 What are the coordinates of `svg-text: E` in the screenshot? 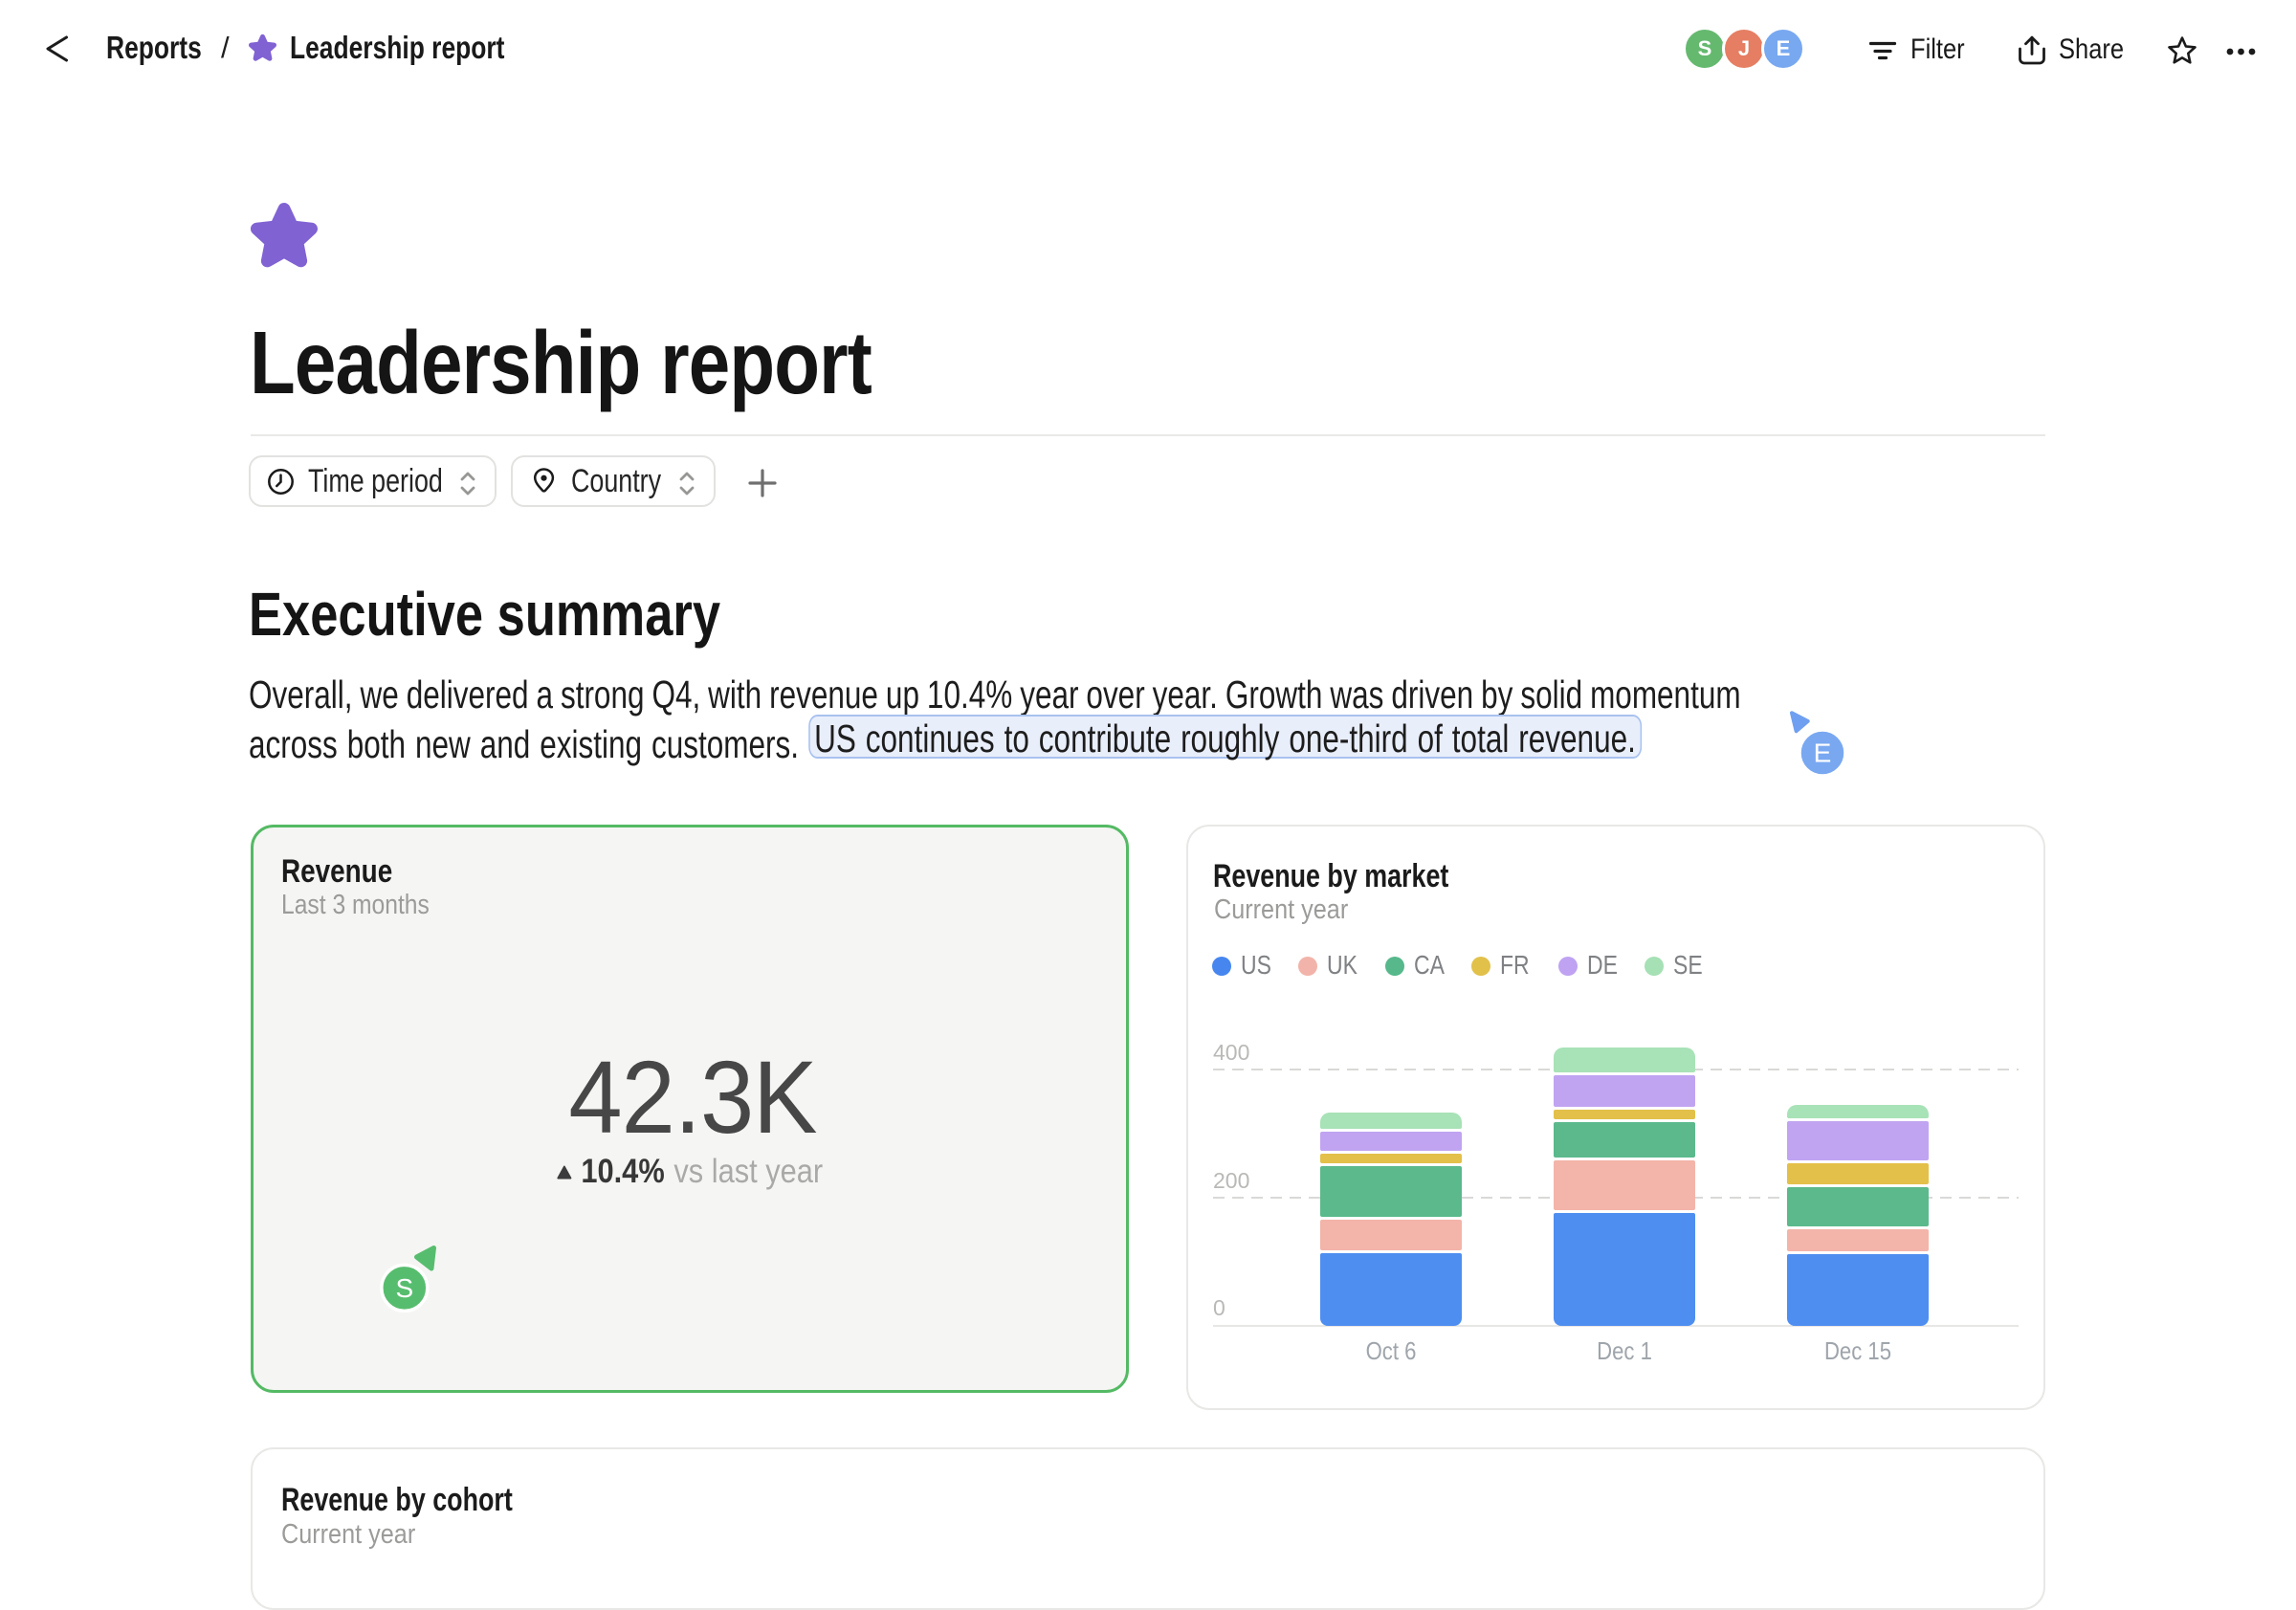 It's located at (1823, 753).